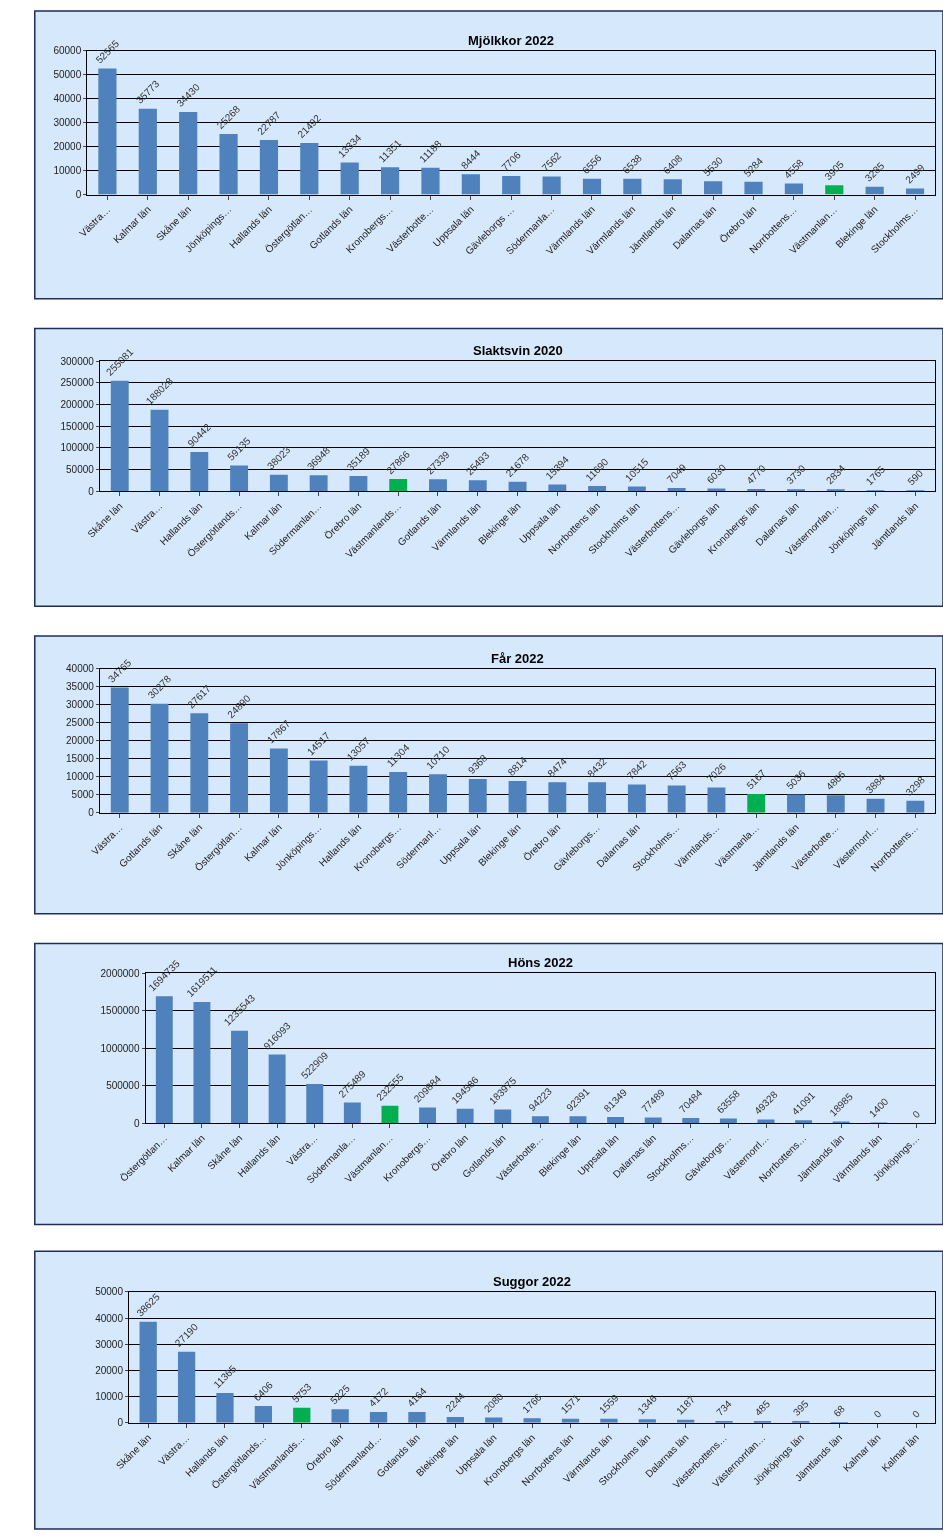 The height and width of the screenshot is (1537, 943). I want to click on y-tick-label: 100000, so click(77, 448).